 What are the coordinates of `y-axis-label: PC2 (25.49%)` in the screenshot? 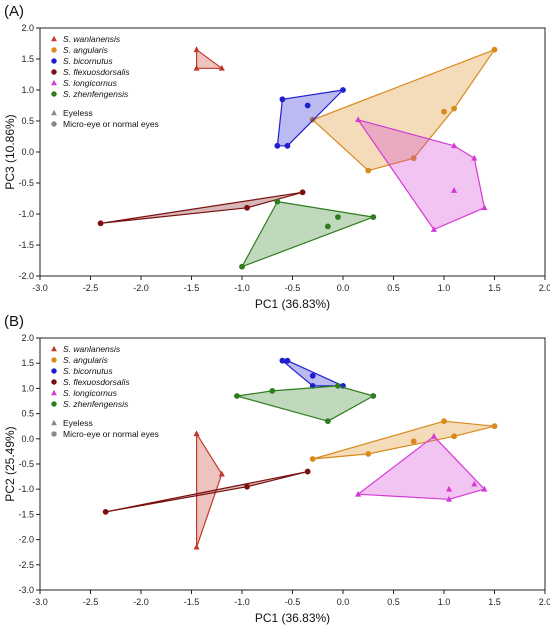 It's located at (10, 463).